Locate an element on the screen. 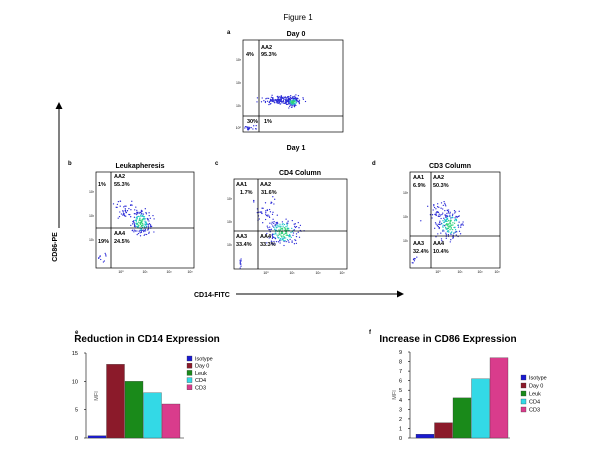 This screenshot has width=600, height=463. chart-f-tick-label: 1 is located at coordinates (400, 429).